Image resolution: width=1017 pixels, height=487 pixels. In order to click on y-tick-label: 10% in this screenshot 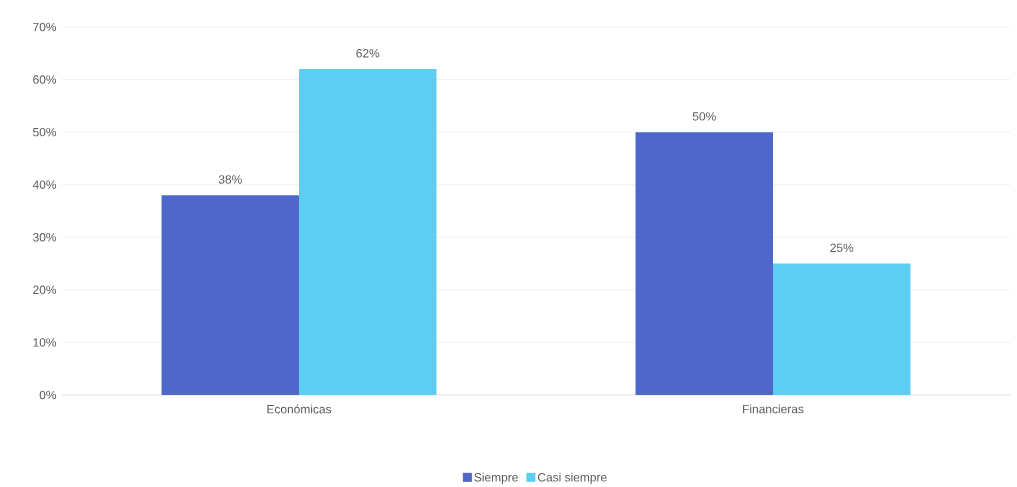, I will do `click(45, 342)`.